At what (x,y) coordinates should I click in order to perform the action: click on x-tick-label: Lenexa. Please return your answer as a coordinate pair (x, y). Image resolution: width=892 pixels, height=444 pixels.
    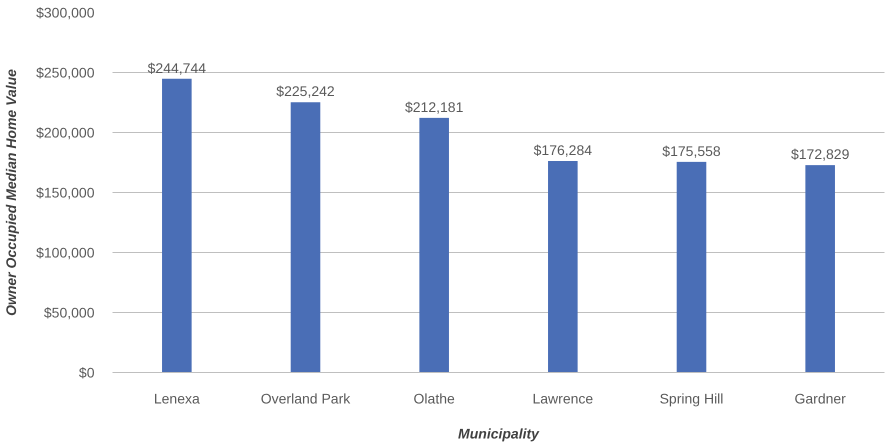
    Looking at the image, I should click on (177, 398).